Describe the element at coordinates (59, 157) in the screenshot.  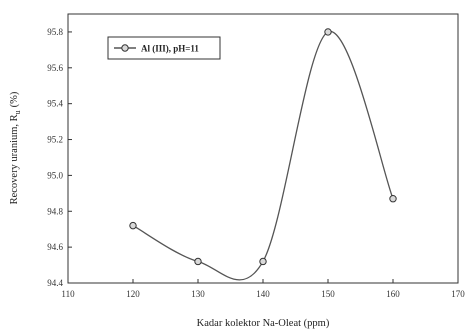
I see `y-axis: 94.4 94.6 94.8 95.0 95.2 95.4 95.6 95.8` at that location.